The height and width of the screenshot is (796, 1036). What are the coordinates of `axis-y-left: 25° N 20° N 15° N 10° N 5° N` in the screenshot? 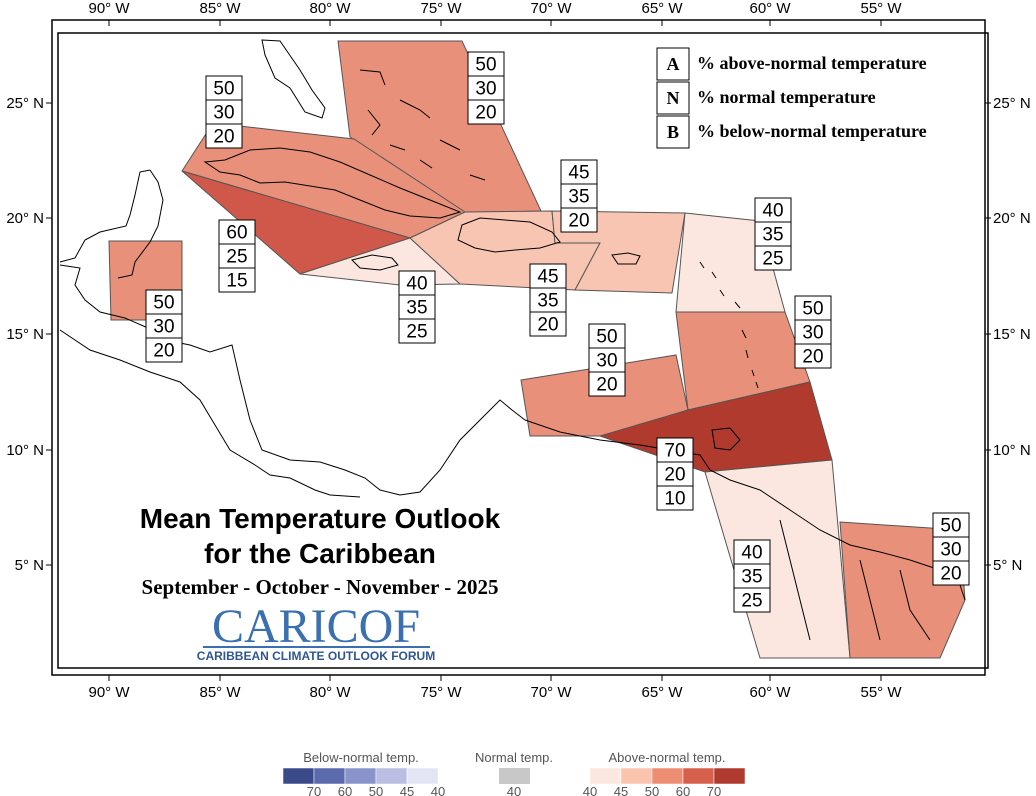 It's located at (29, 334).